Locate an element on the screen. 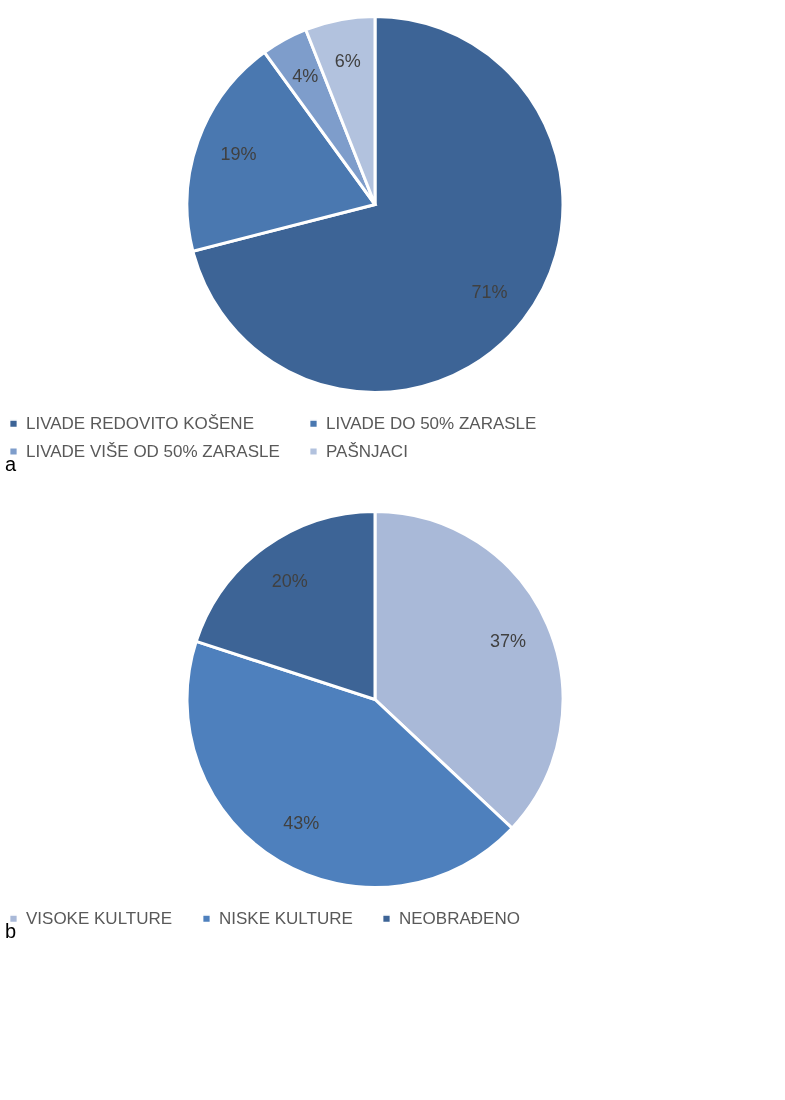 This screenshot has height=1100, width=785. text: a is located at coordinates (11, 464).